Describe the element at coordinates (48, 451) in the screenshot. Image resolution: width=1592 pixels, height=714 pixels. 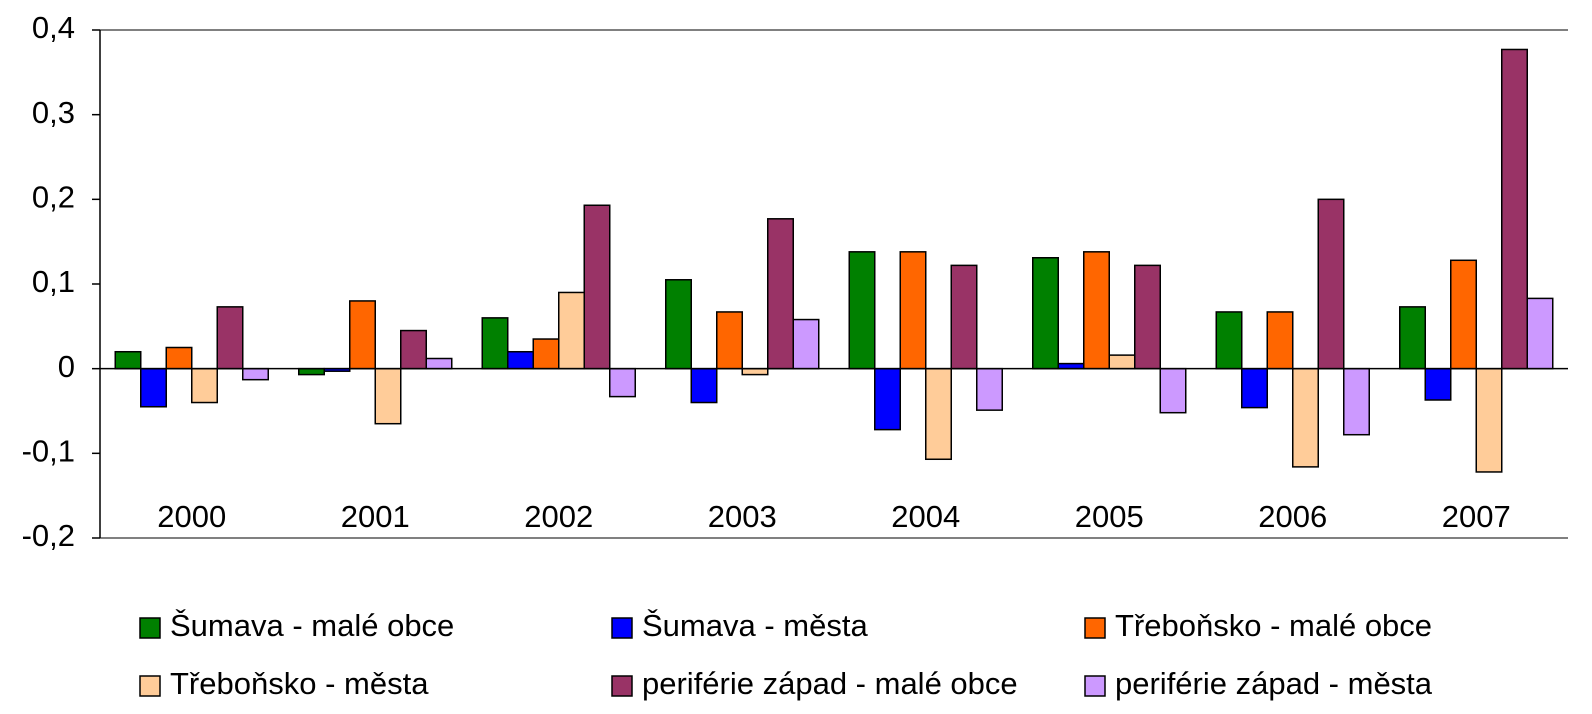
I see `y-tick-label: -0,1` at that location.